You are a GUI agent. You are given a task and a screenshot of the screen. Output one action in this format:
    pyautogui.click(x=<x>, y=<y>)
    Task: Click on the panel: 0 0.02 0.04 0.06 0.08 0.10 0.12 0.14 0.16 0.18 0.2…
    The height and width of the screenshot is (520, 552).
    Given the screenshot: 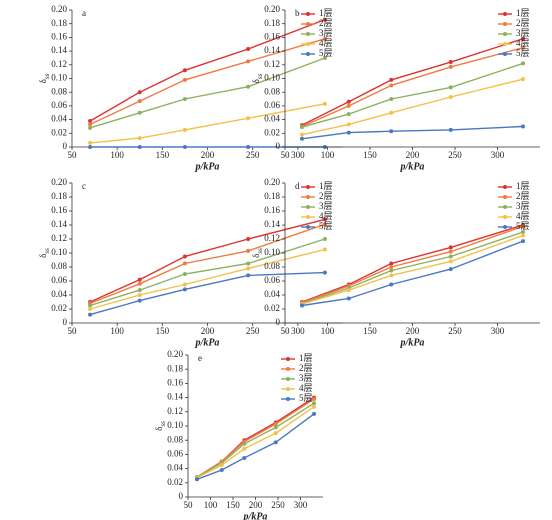 What is the action you would take?
    pyautogui.click(x=238, y=434)
    